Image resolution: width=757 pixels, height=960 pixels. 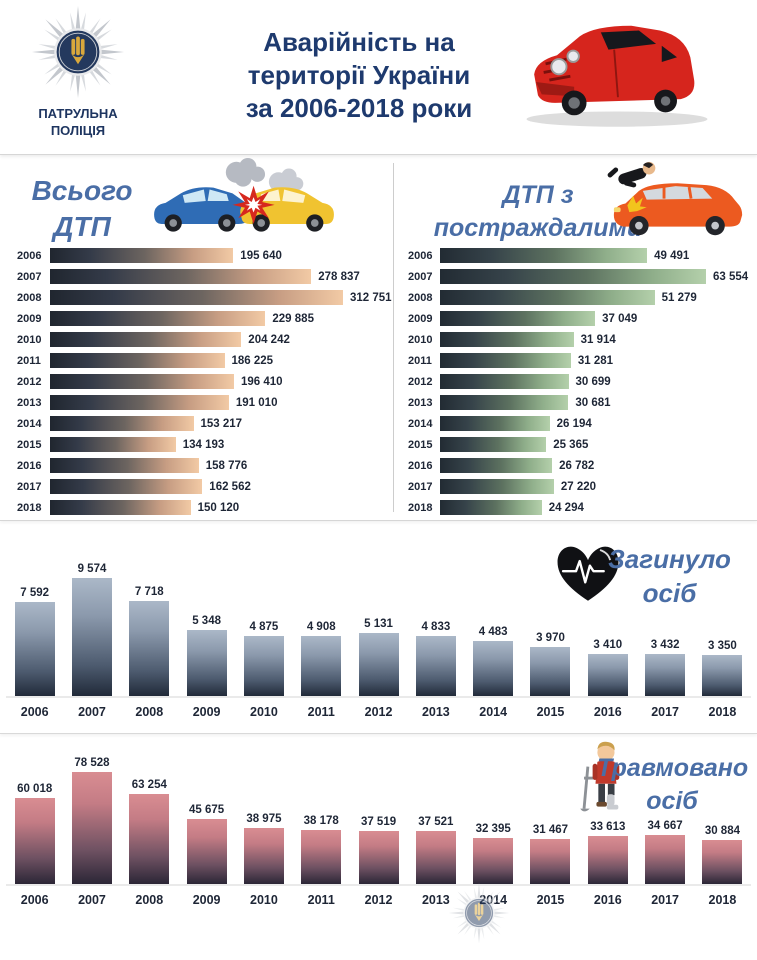 What do you see at coordinates (206, 621) in the screenshot?
I see `value-label: 5 348` at bounding box center [206, 621].